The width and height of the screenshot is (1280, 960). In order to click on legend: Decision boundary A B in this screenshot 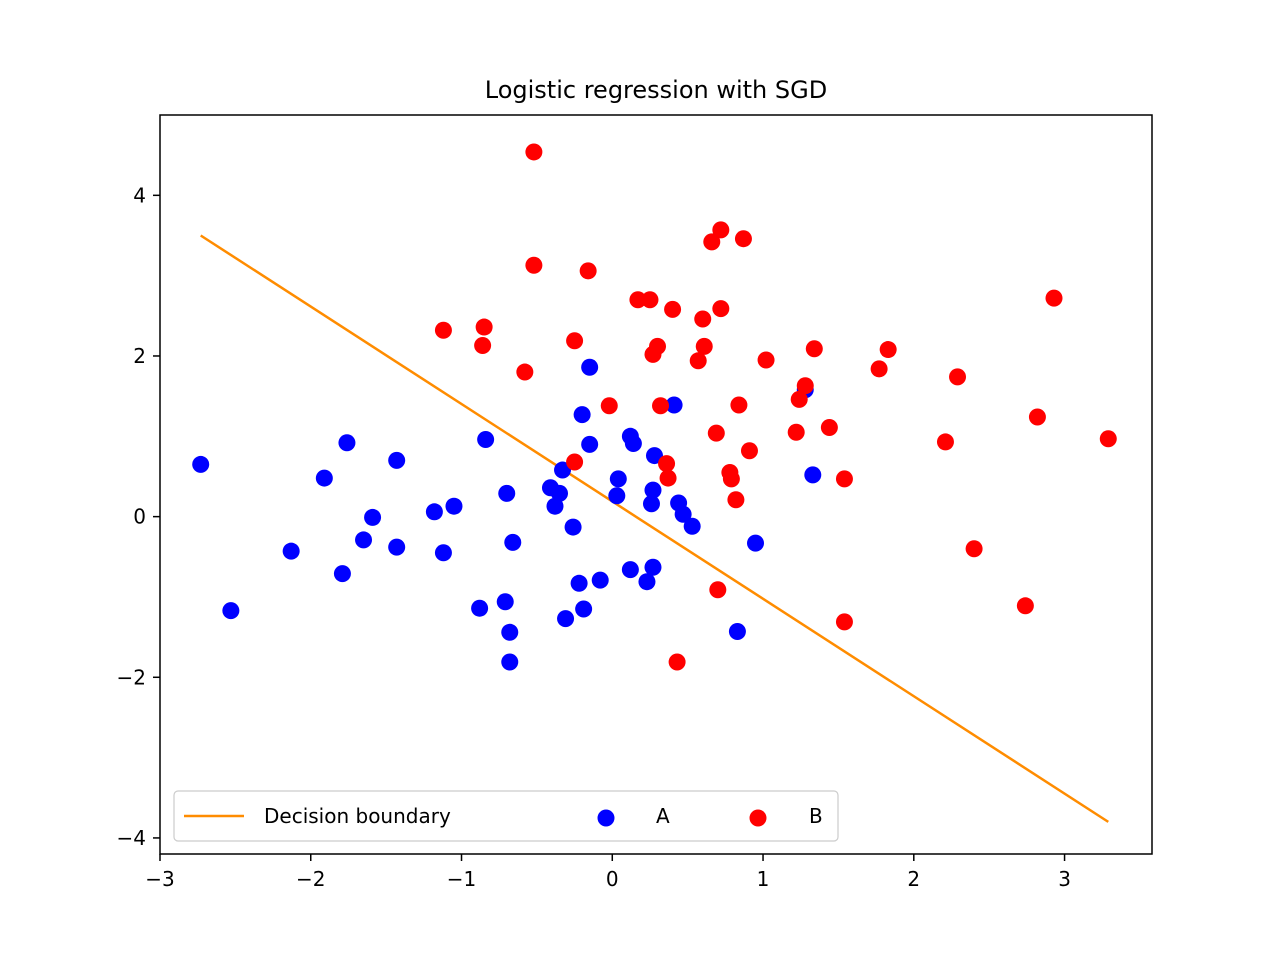, I will do `click(506, 816)`.